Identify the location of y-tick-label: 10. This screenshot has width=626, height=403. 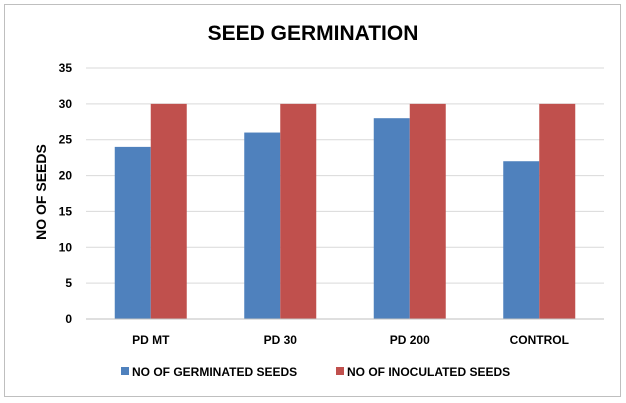
(66, 247).